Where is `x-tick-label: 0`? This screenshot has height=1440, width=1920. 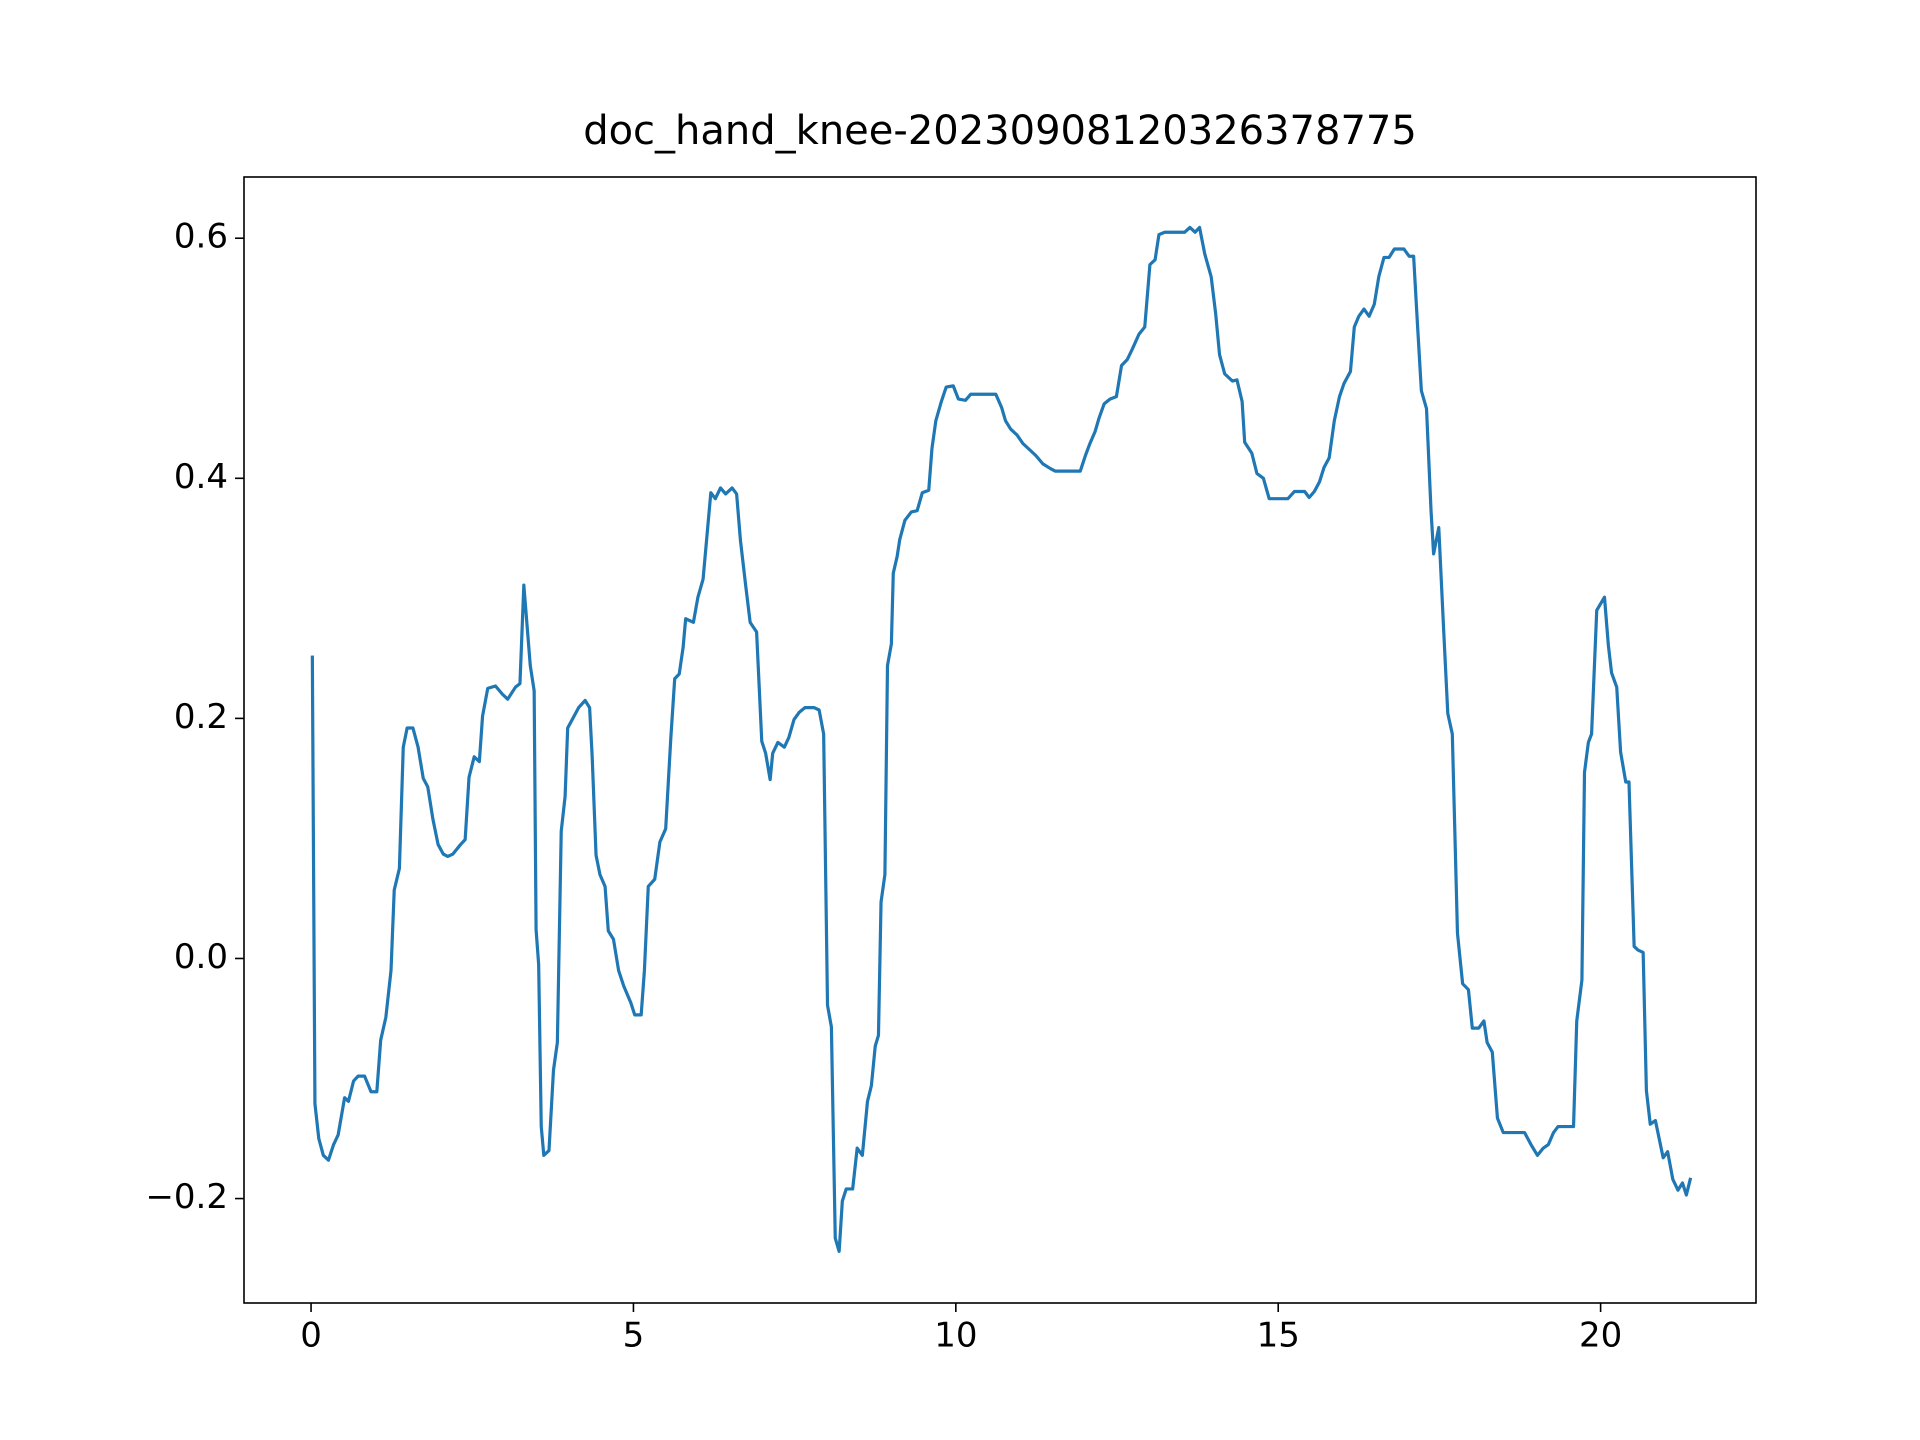
x-tick-label: 0 is located at coordinates (311, 1336).